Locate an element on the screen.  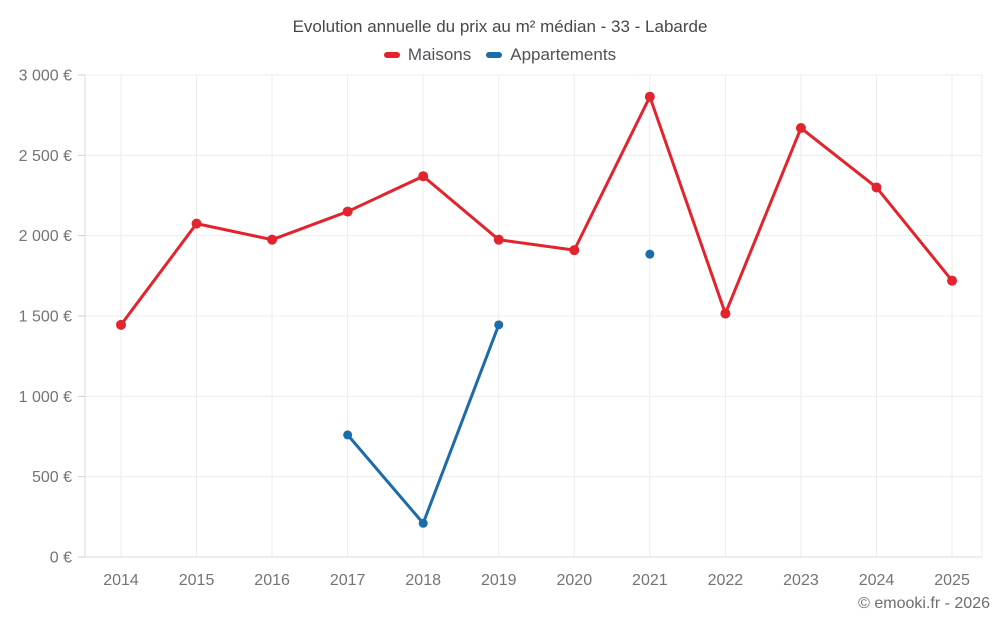
y-axis-label: 2 000 € is located at coordinates (45, 236).